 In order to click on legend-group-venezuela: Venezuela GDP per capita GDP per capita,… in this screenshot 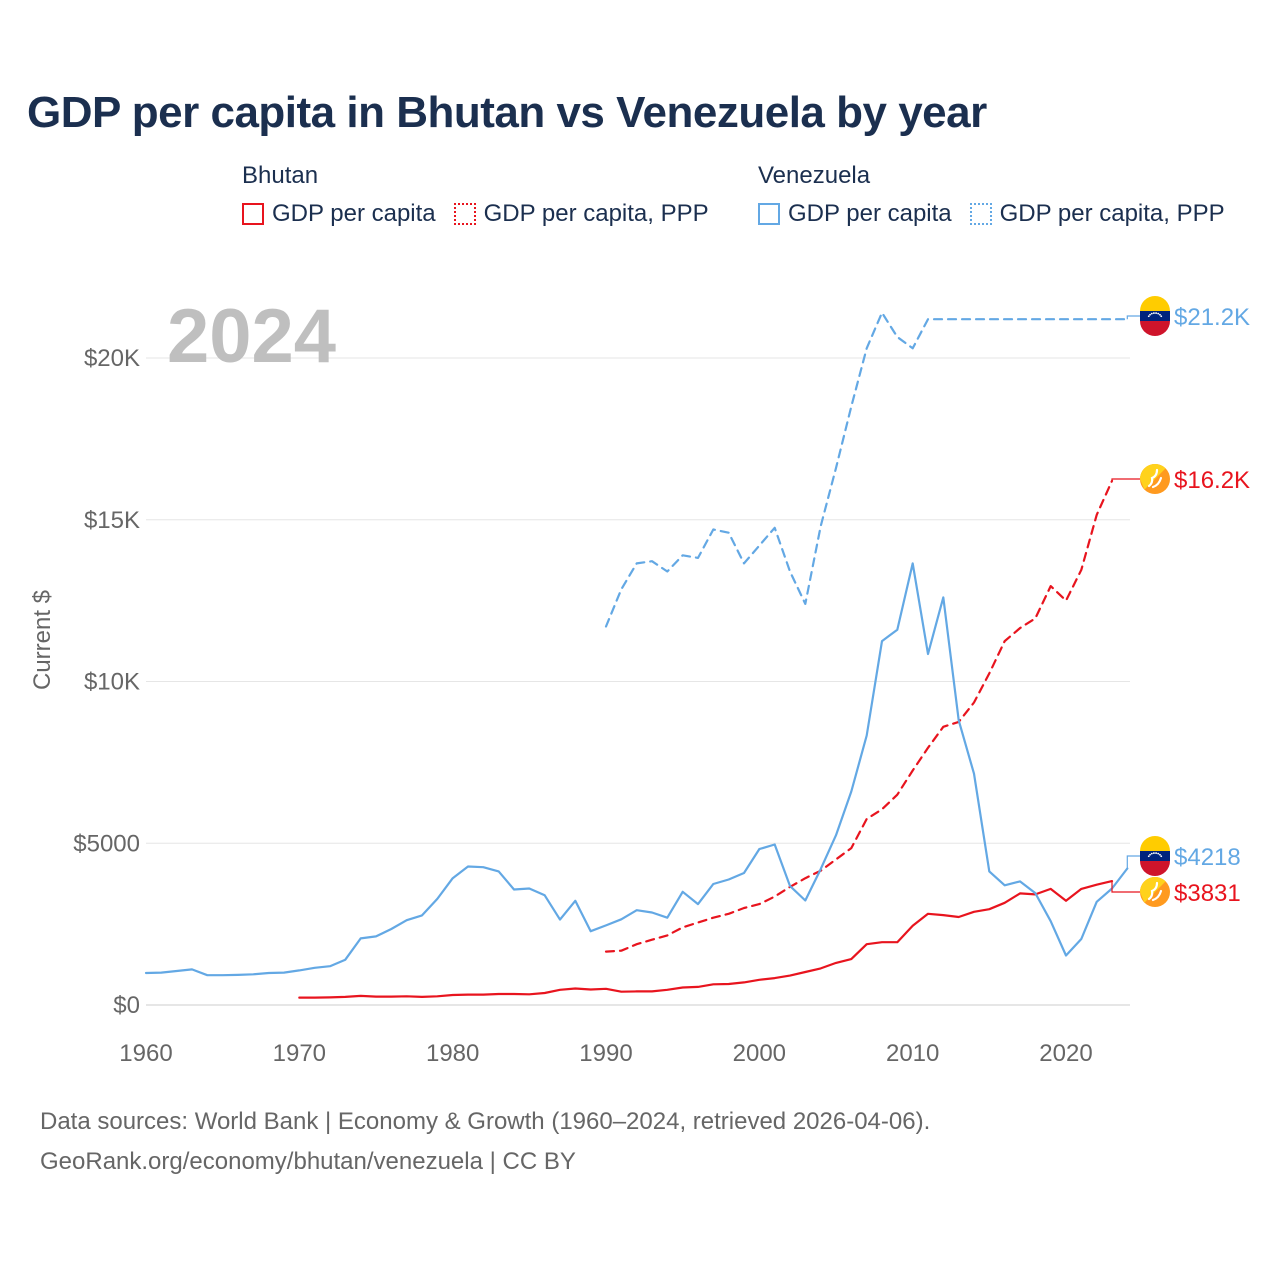, I will do `click(1000, 195)`.